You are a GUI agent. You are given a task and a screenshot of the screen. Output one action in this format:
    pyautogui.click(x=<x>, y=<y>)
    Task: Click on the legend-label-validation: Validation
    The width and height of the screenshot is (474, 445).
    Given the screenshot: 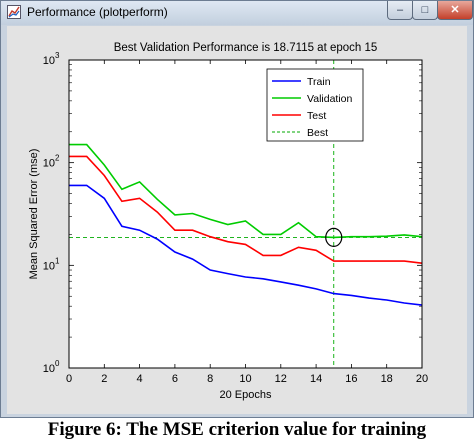 What is the action you would take?
    pyautogui.click(x=329, y=99)
    